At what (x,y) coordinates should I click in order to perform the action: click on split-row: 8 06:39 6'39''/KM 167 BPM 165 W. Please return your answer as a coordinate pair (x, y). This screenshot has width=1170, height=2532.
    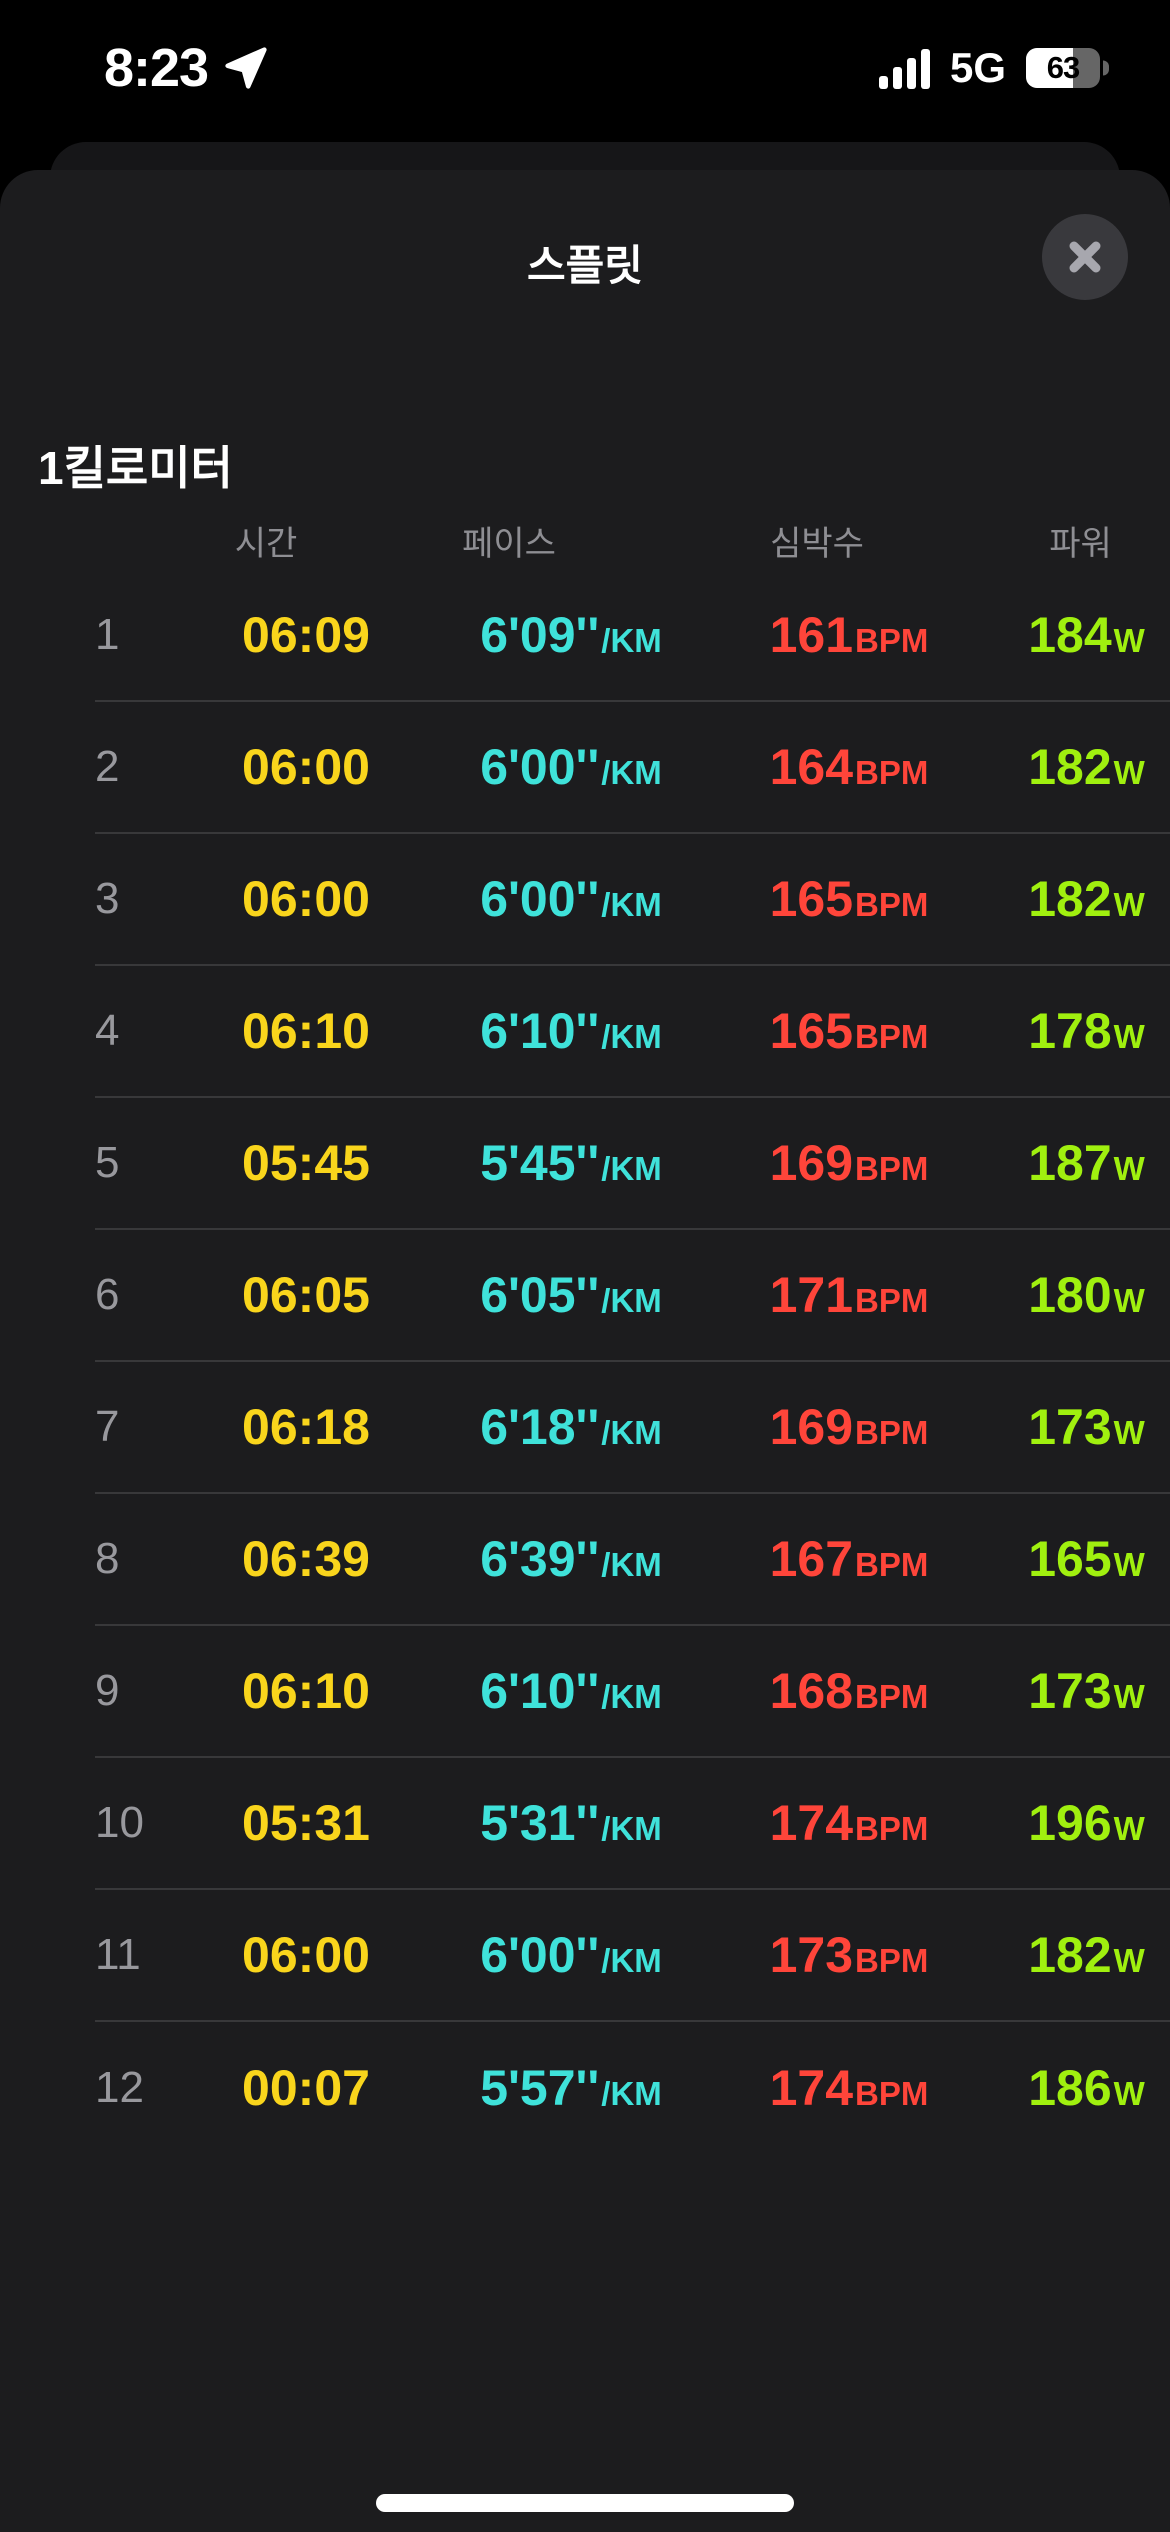
    Looking at the image, I should click on (632, 1560).